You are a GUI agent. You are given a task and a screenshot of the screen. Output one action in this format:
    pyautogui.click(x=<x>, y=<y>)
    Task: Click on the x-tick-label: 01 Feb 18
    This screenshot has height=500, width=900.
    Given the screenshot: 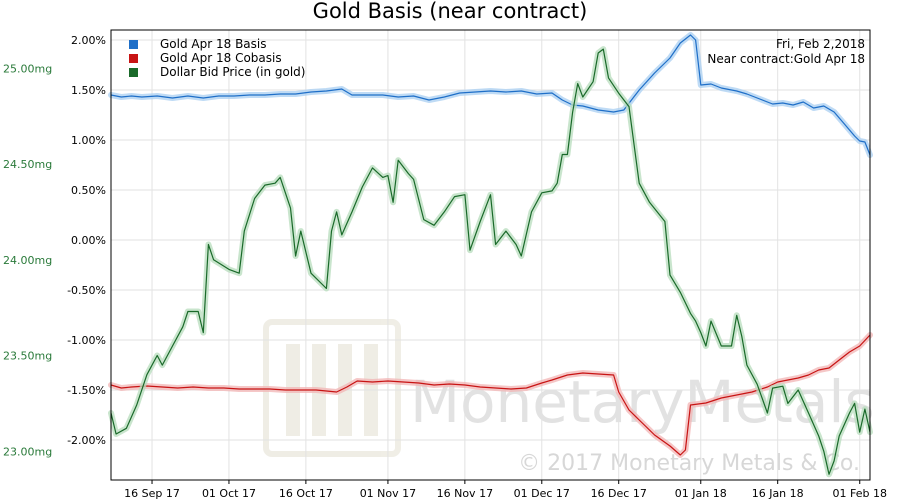 What is the action you would take?
    pyautogui.click(x=860, y=493)
    